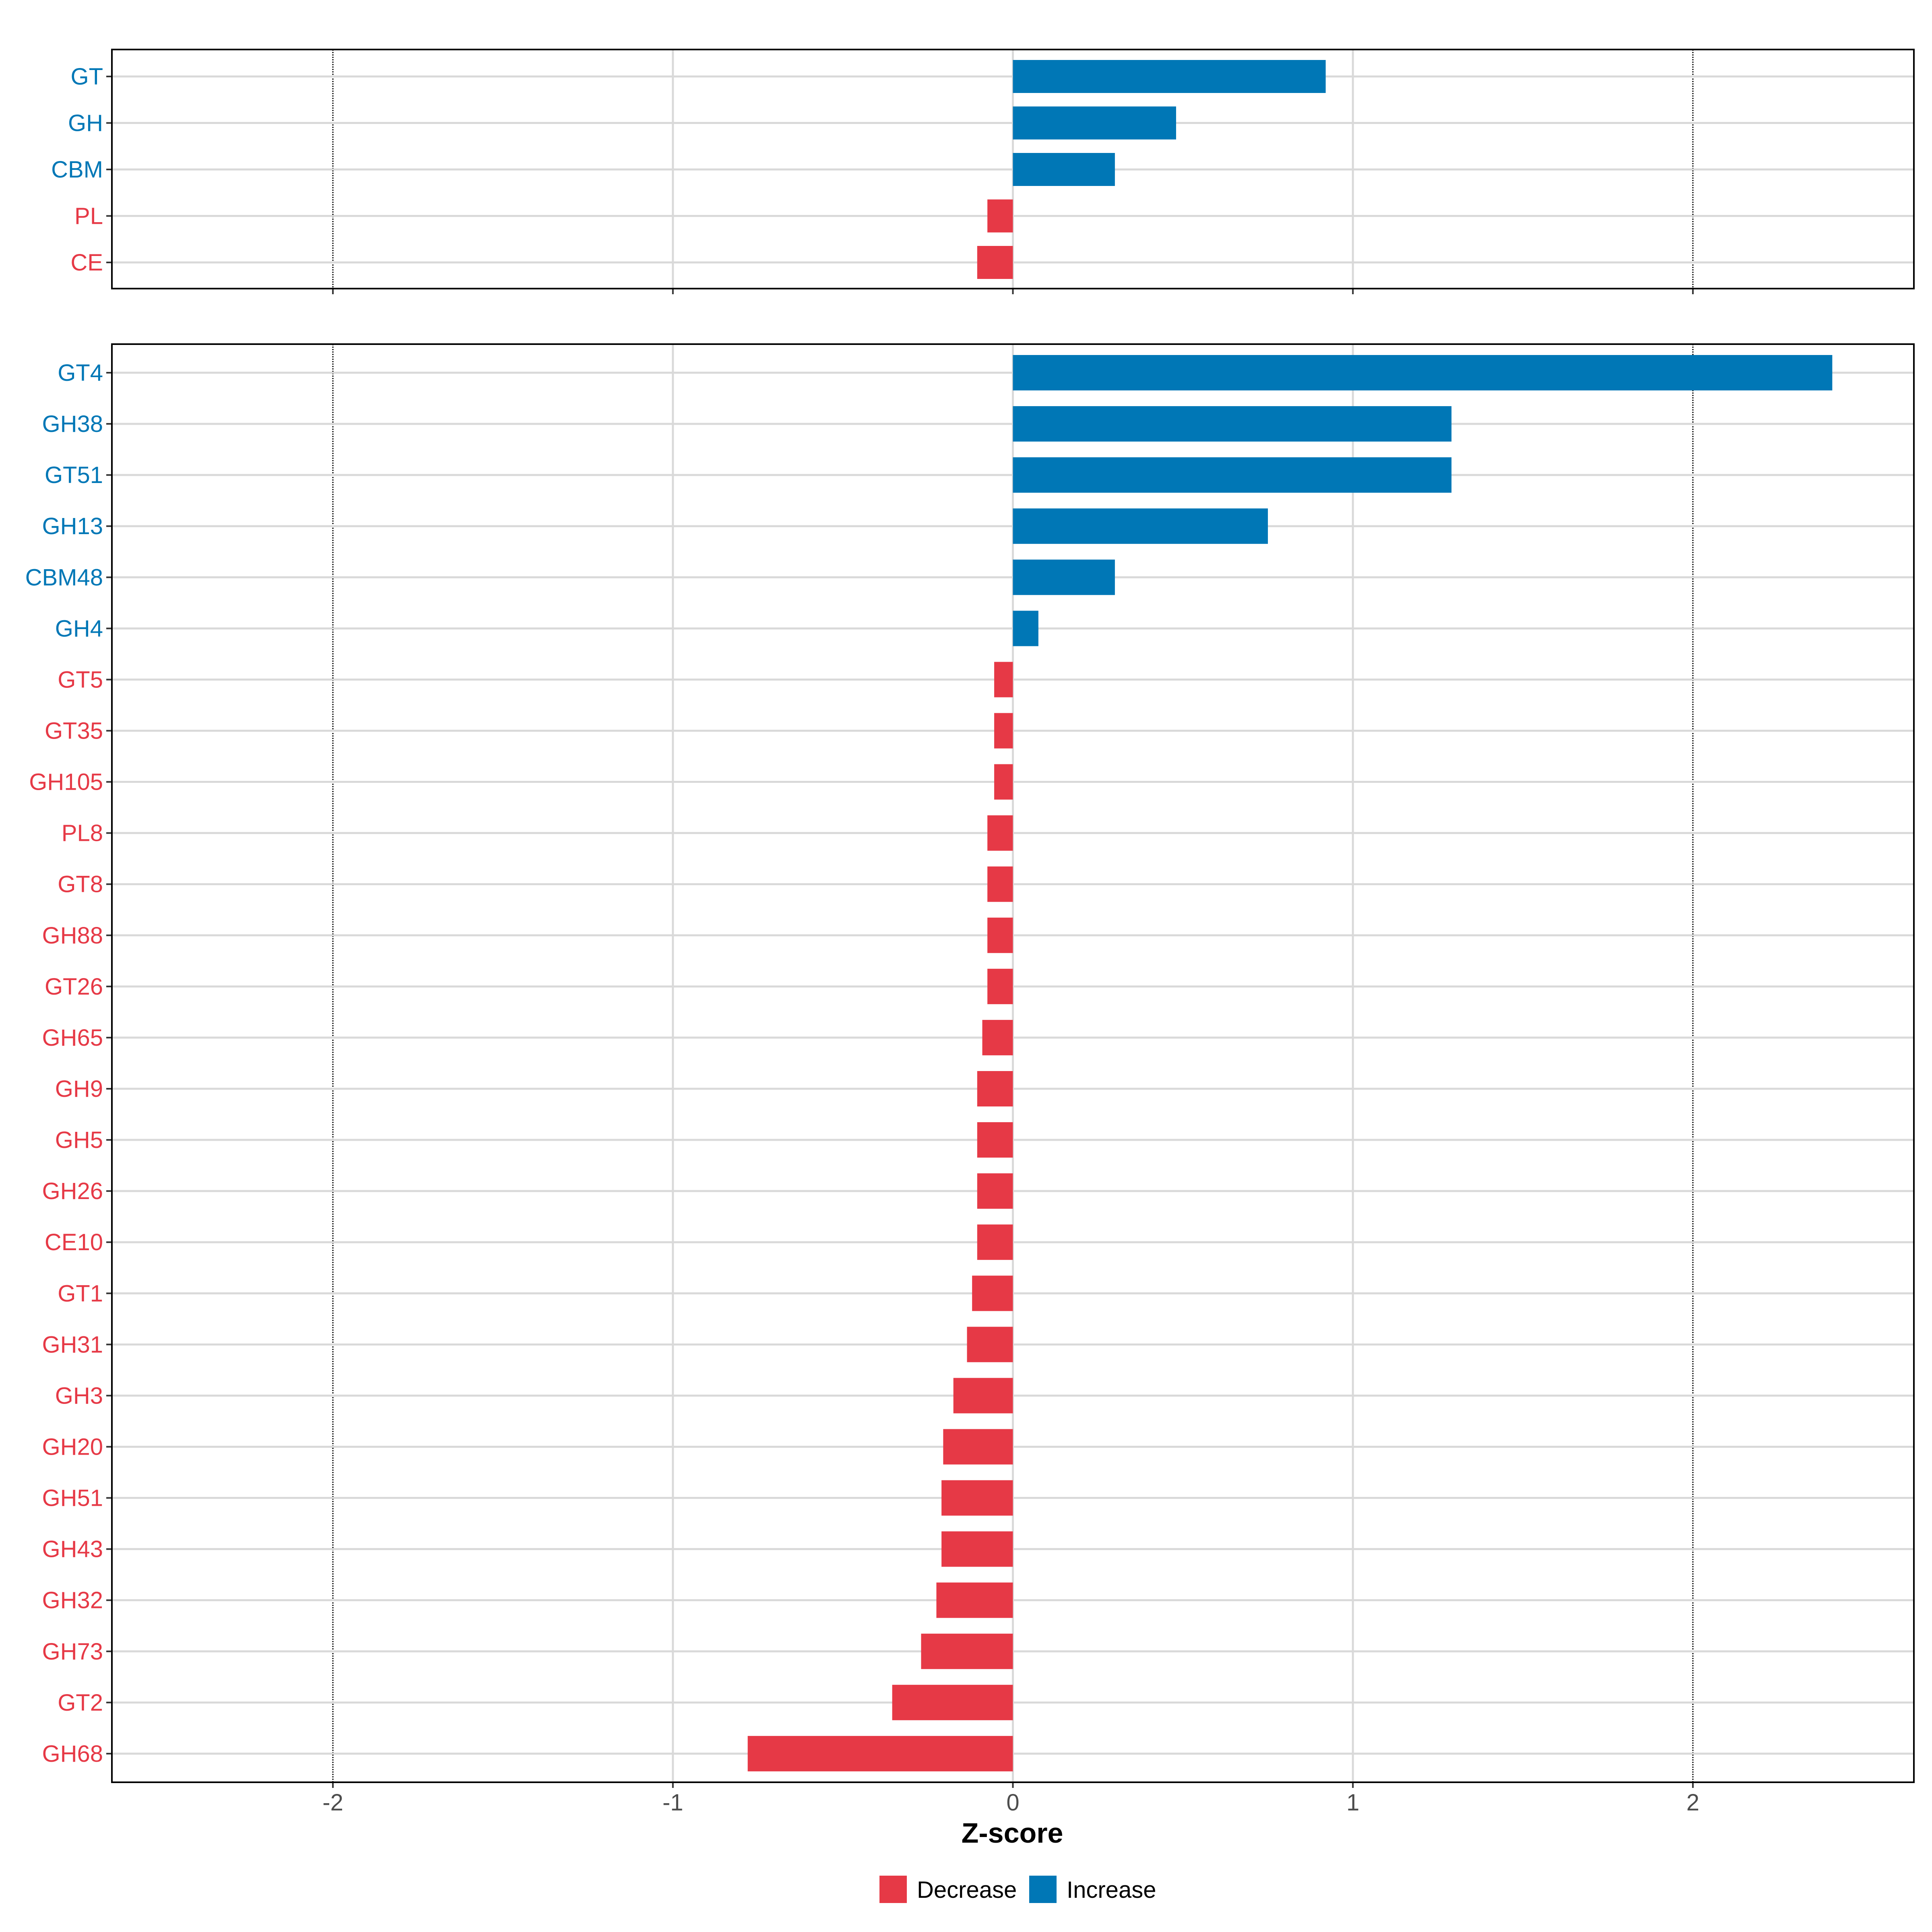 The width and height of the screenshot is (1932, 1932). Describe the element at coordinates (80, 680) in the screenshot. I see `category-label-gt5: GT5` at that location.